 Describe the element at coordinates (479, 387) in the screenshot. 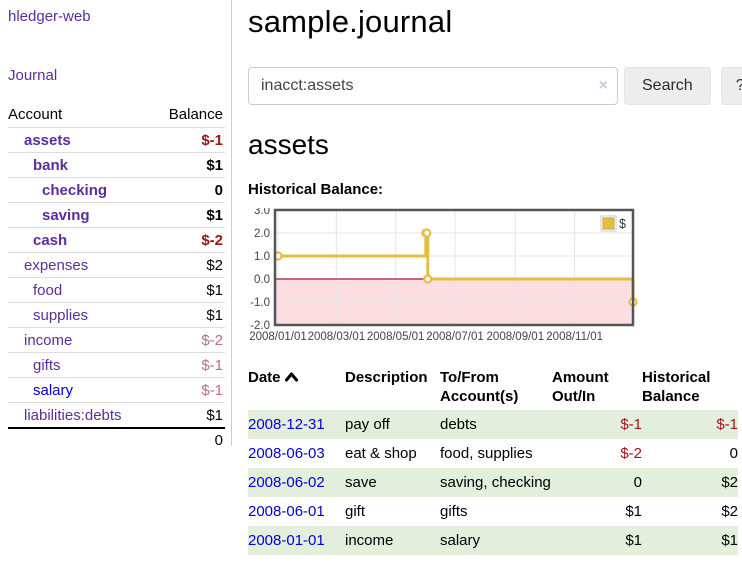

I see `col-header-accounts: To/From Account(s)` at that location.